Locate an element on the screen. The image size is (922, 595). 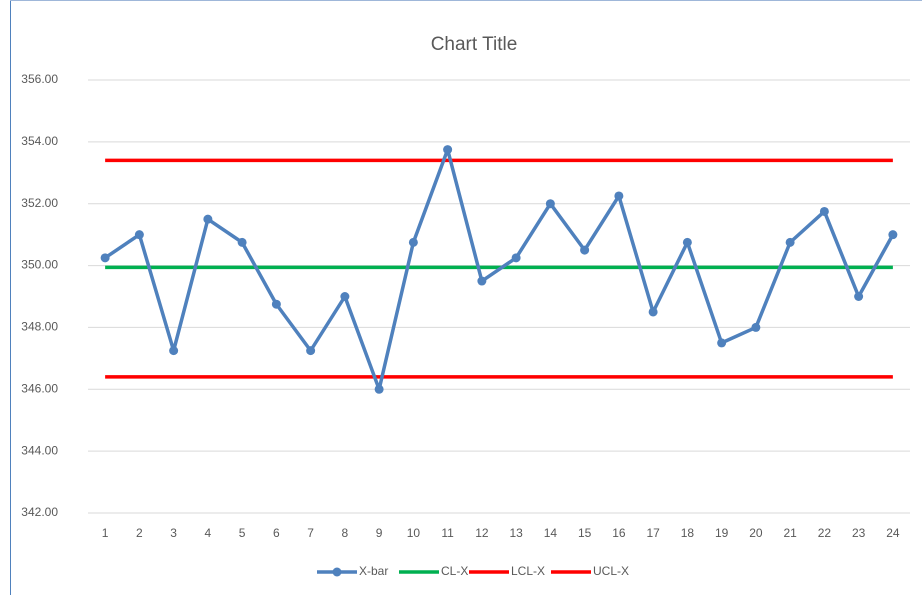
x-tick-label: 15 is located at coordinates (585, 533).